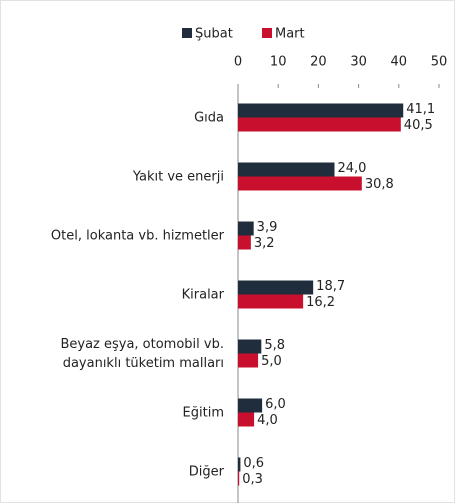 This screenshot has width=455, height=503. What do you see at coordinates (274, 345) in the screenshot?
I see `value-label: 5,8` at bounding box center [274, 345].